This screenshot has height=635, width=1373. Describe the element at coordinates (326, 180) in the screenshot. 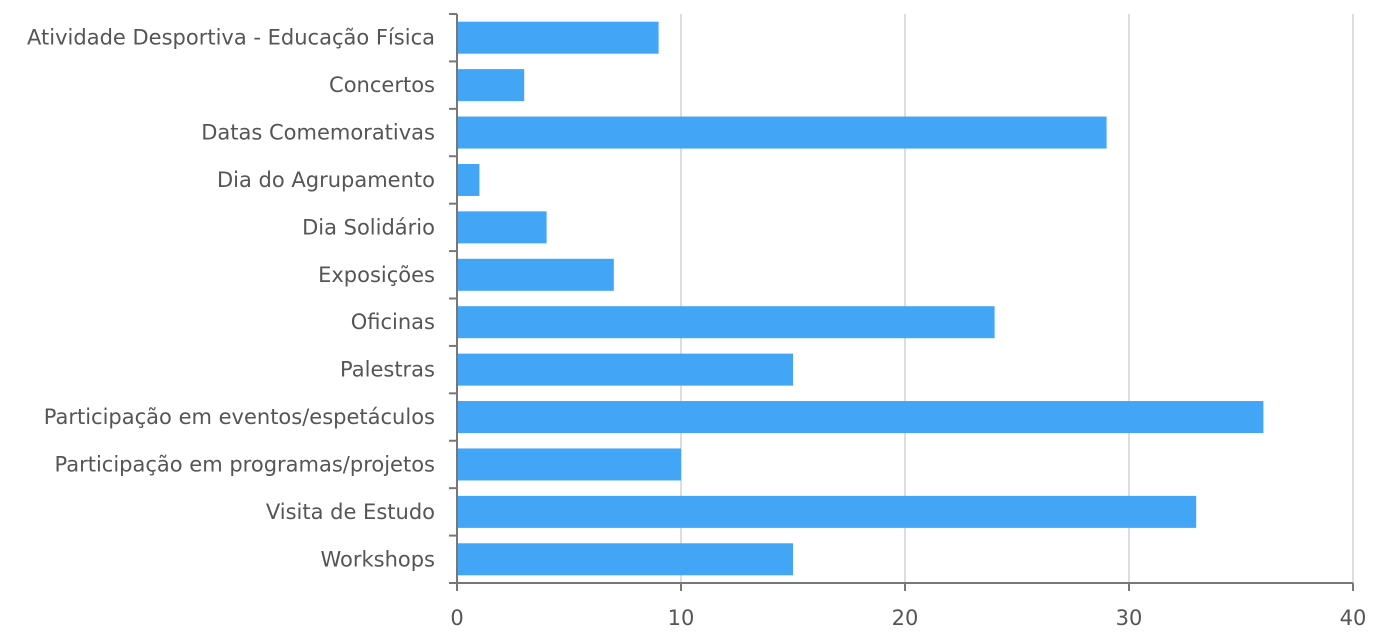

I see `category-label: Dia do Agrupamento` at that location.